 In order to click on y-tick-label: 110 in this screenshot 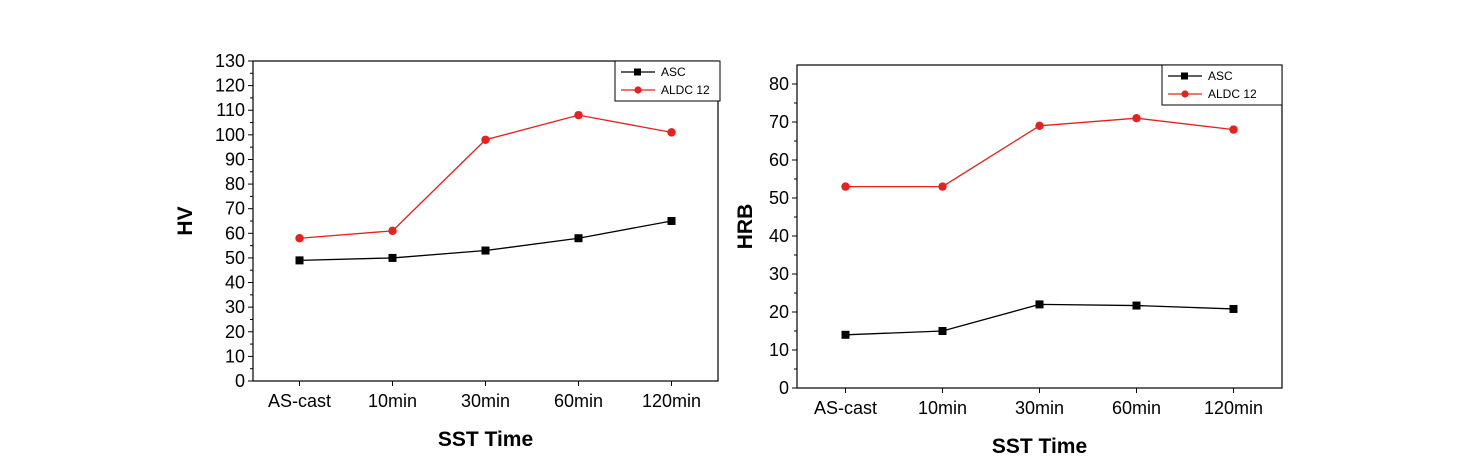, I will do `click(230, 110)`.